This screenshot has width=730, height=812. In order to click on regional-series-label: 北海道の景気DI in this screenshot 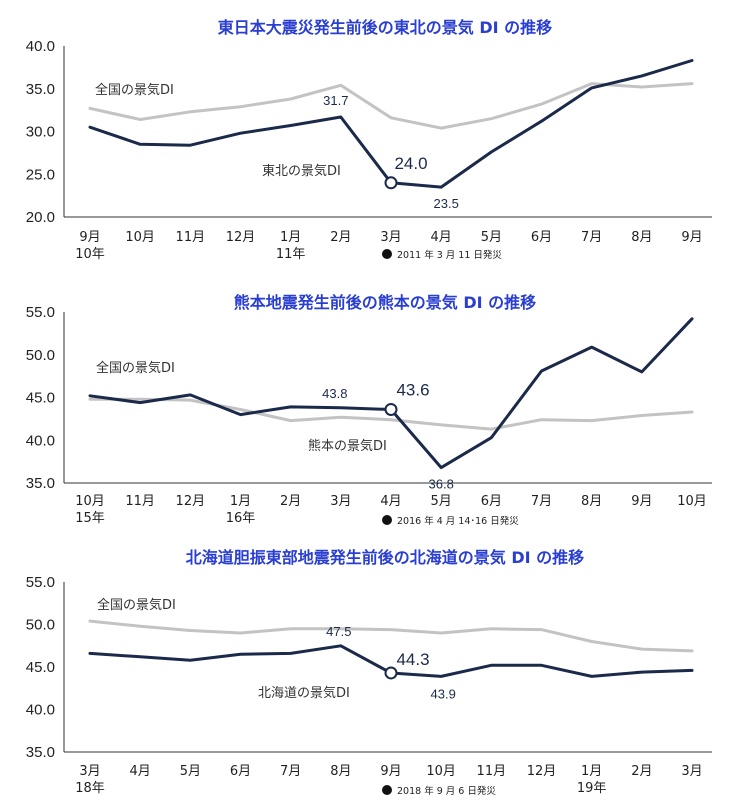, I will do `click(304, 693)`.